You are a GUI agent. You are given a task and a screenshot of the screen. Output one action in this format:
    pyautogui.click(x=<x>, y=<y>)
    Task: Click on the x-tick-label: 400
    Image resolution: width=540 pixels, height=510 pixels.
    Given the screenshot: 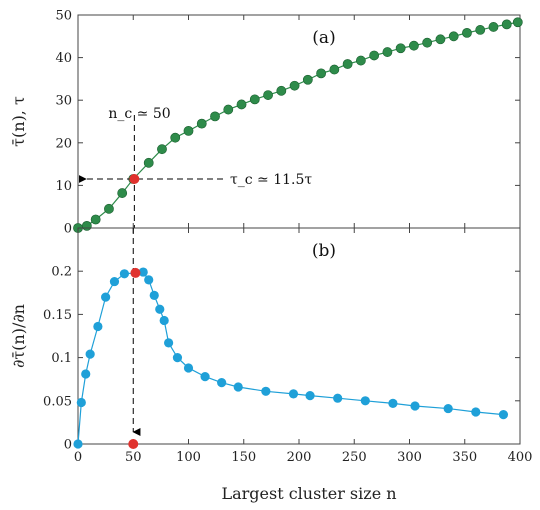 What is the action you would take?
    pyautogui.click(x=520, y=457)
    